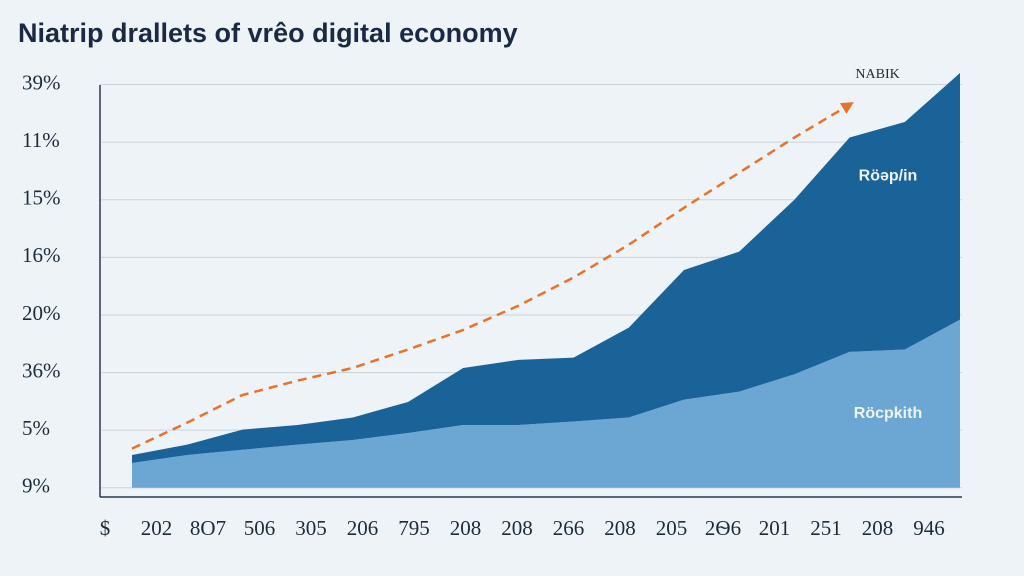  What do you see at coordinates (929, 528) in the screenshot?
I see `x-tick-label: 946` at bounding box center [929, 528].